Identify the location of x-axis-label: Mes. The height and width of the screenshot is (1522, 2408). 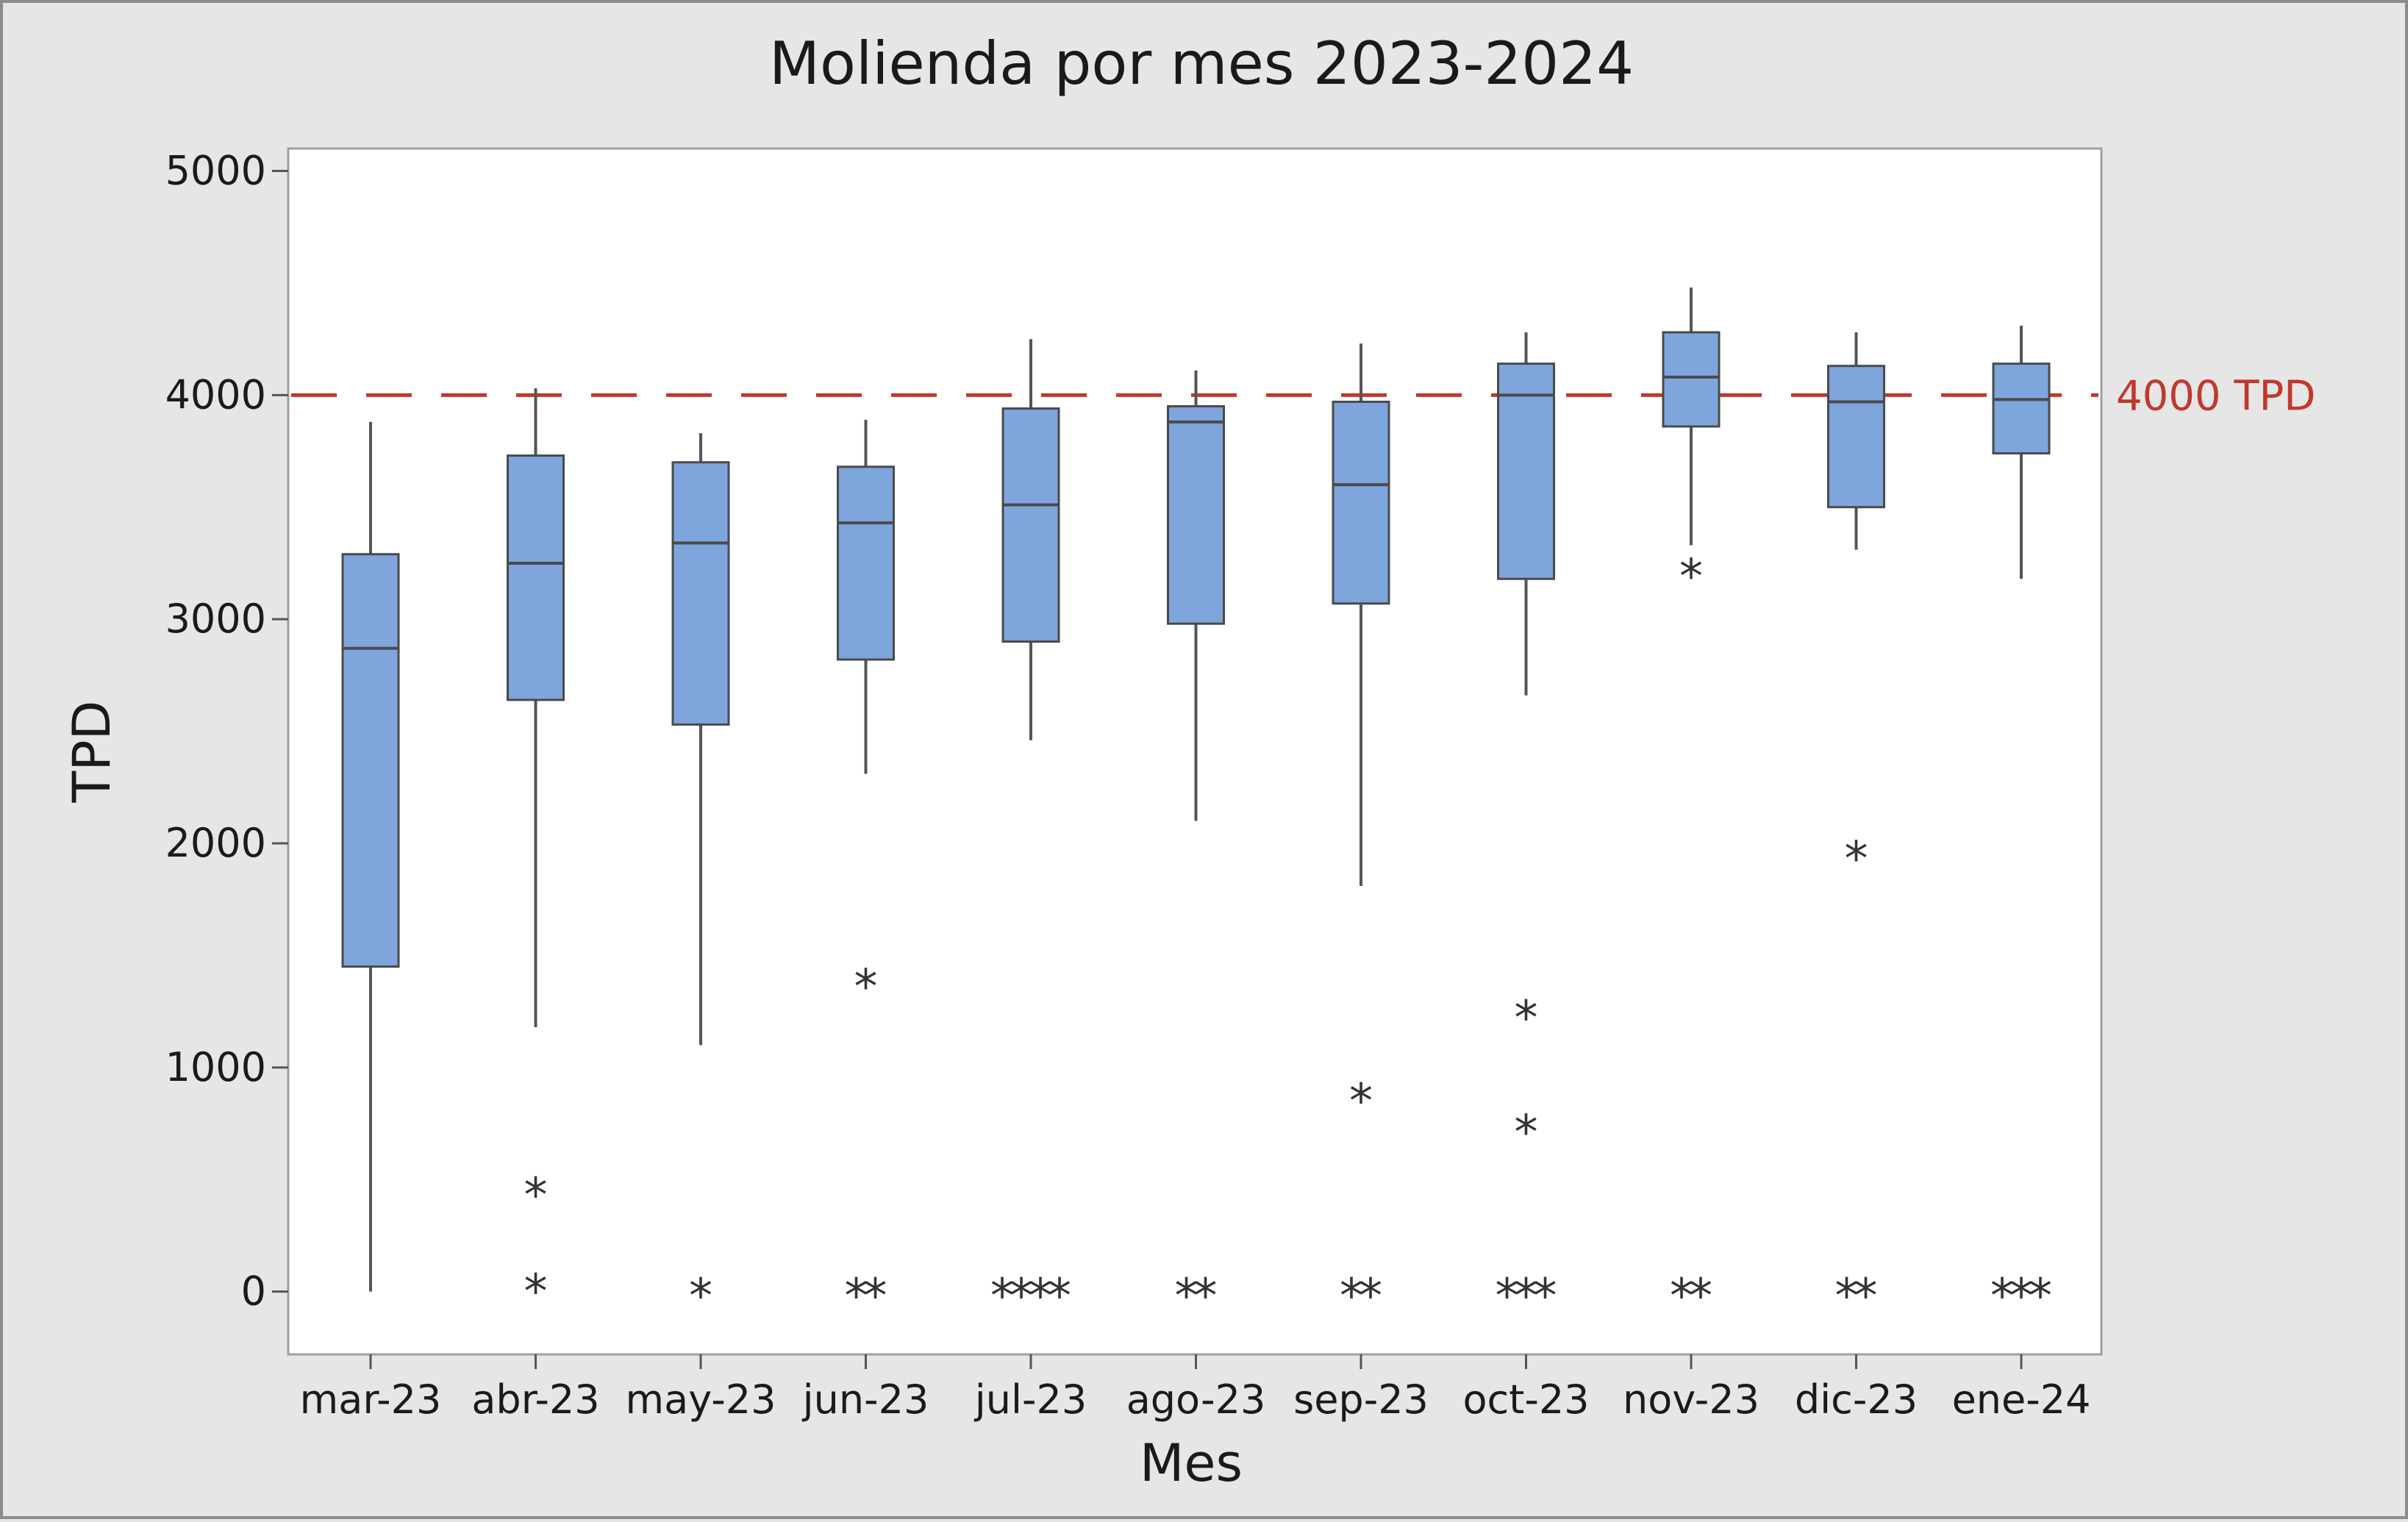
(1191, 1463).